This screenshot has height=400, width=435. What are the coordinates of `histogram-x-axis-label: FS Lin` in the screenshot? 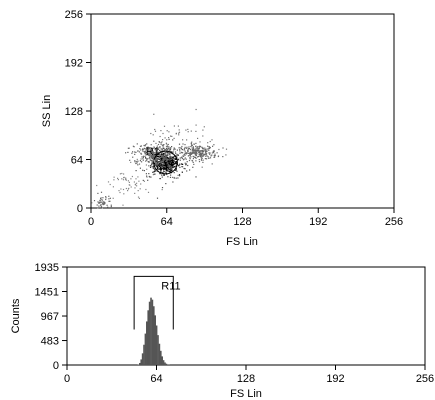 It's located at (246, 394).